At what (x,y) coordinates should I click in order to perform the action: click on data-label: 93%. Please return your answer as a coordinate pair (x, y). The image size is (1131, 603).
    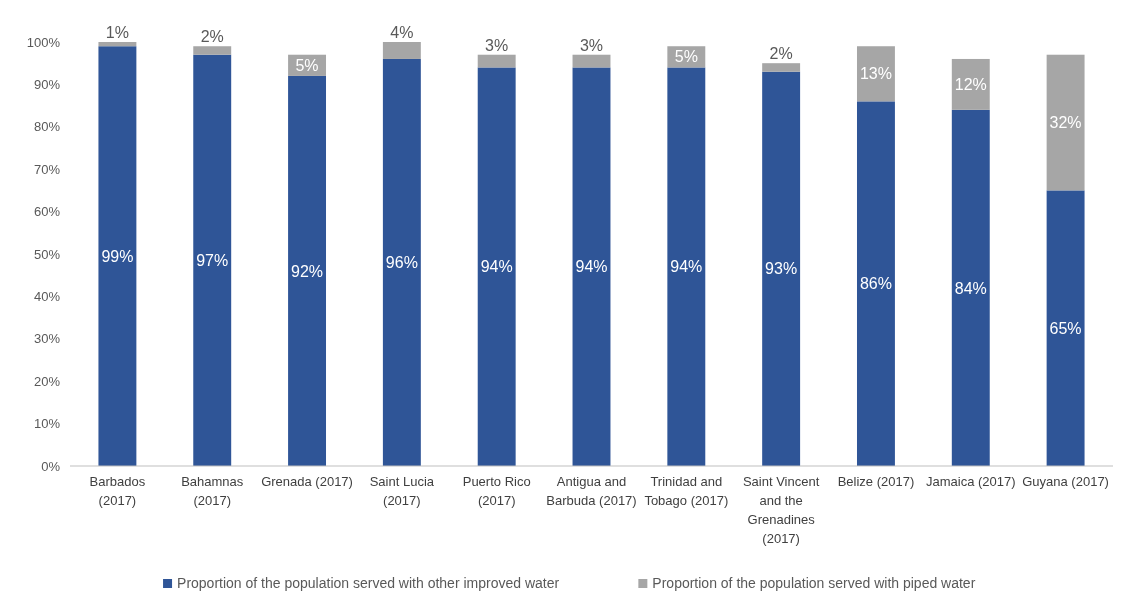
    Looking at the image, I should click on (781, 269).